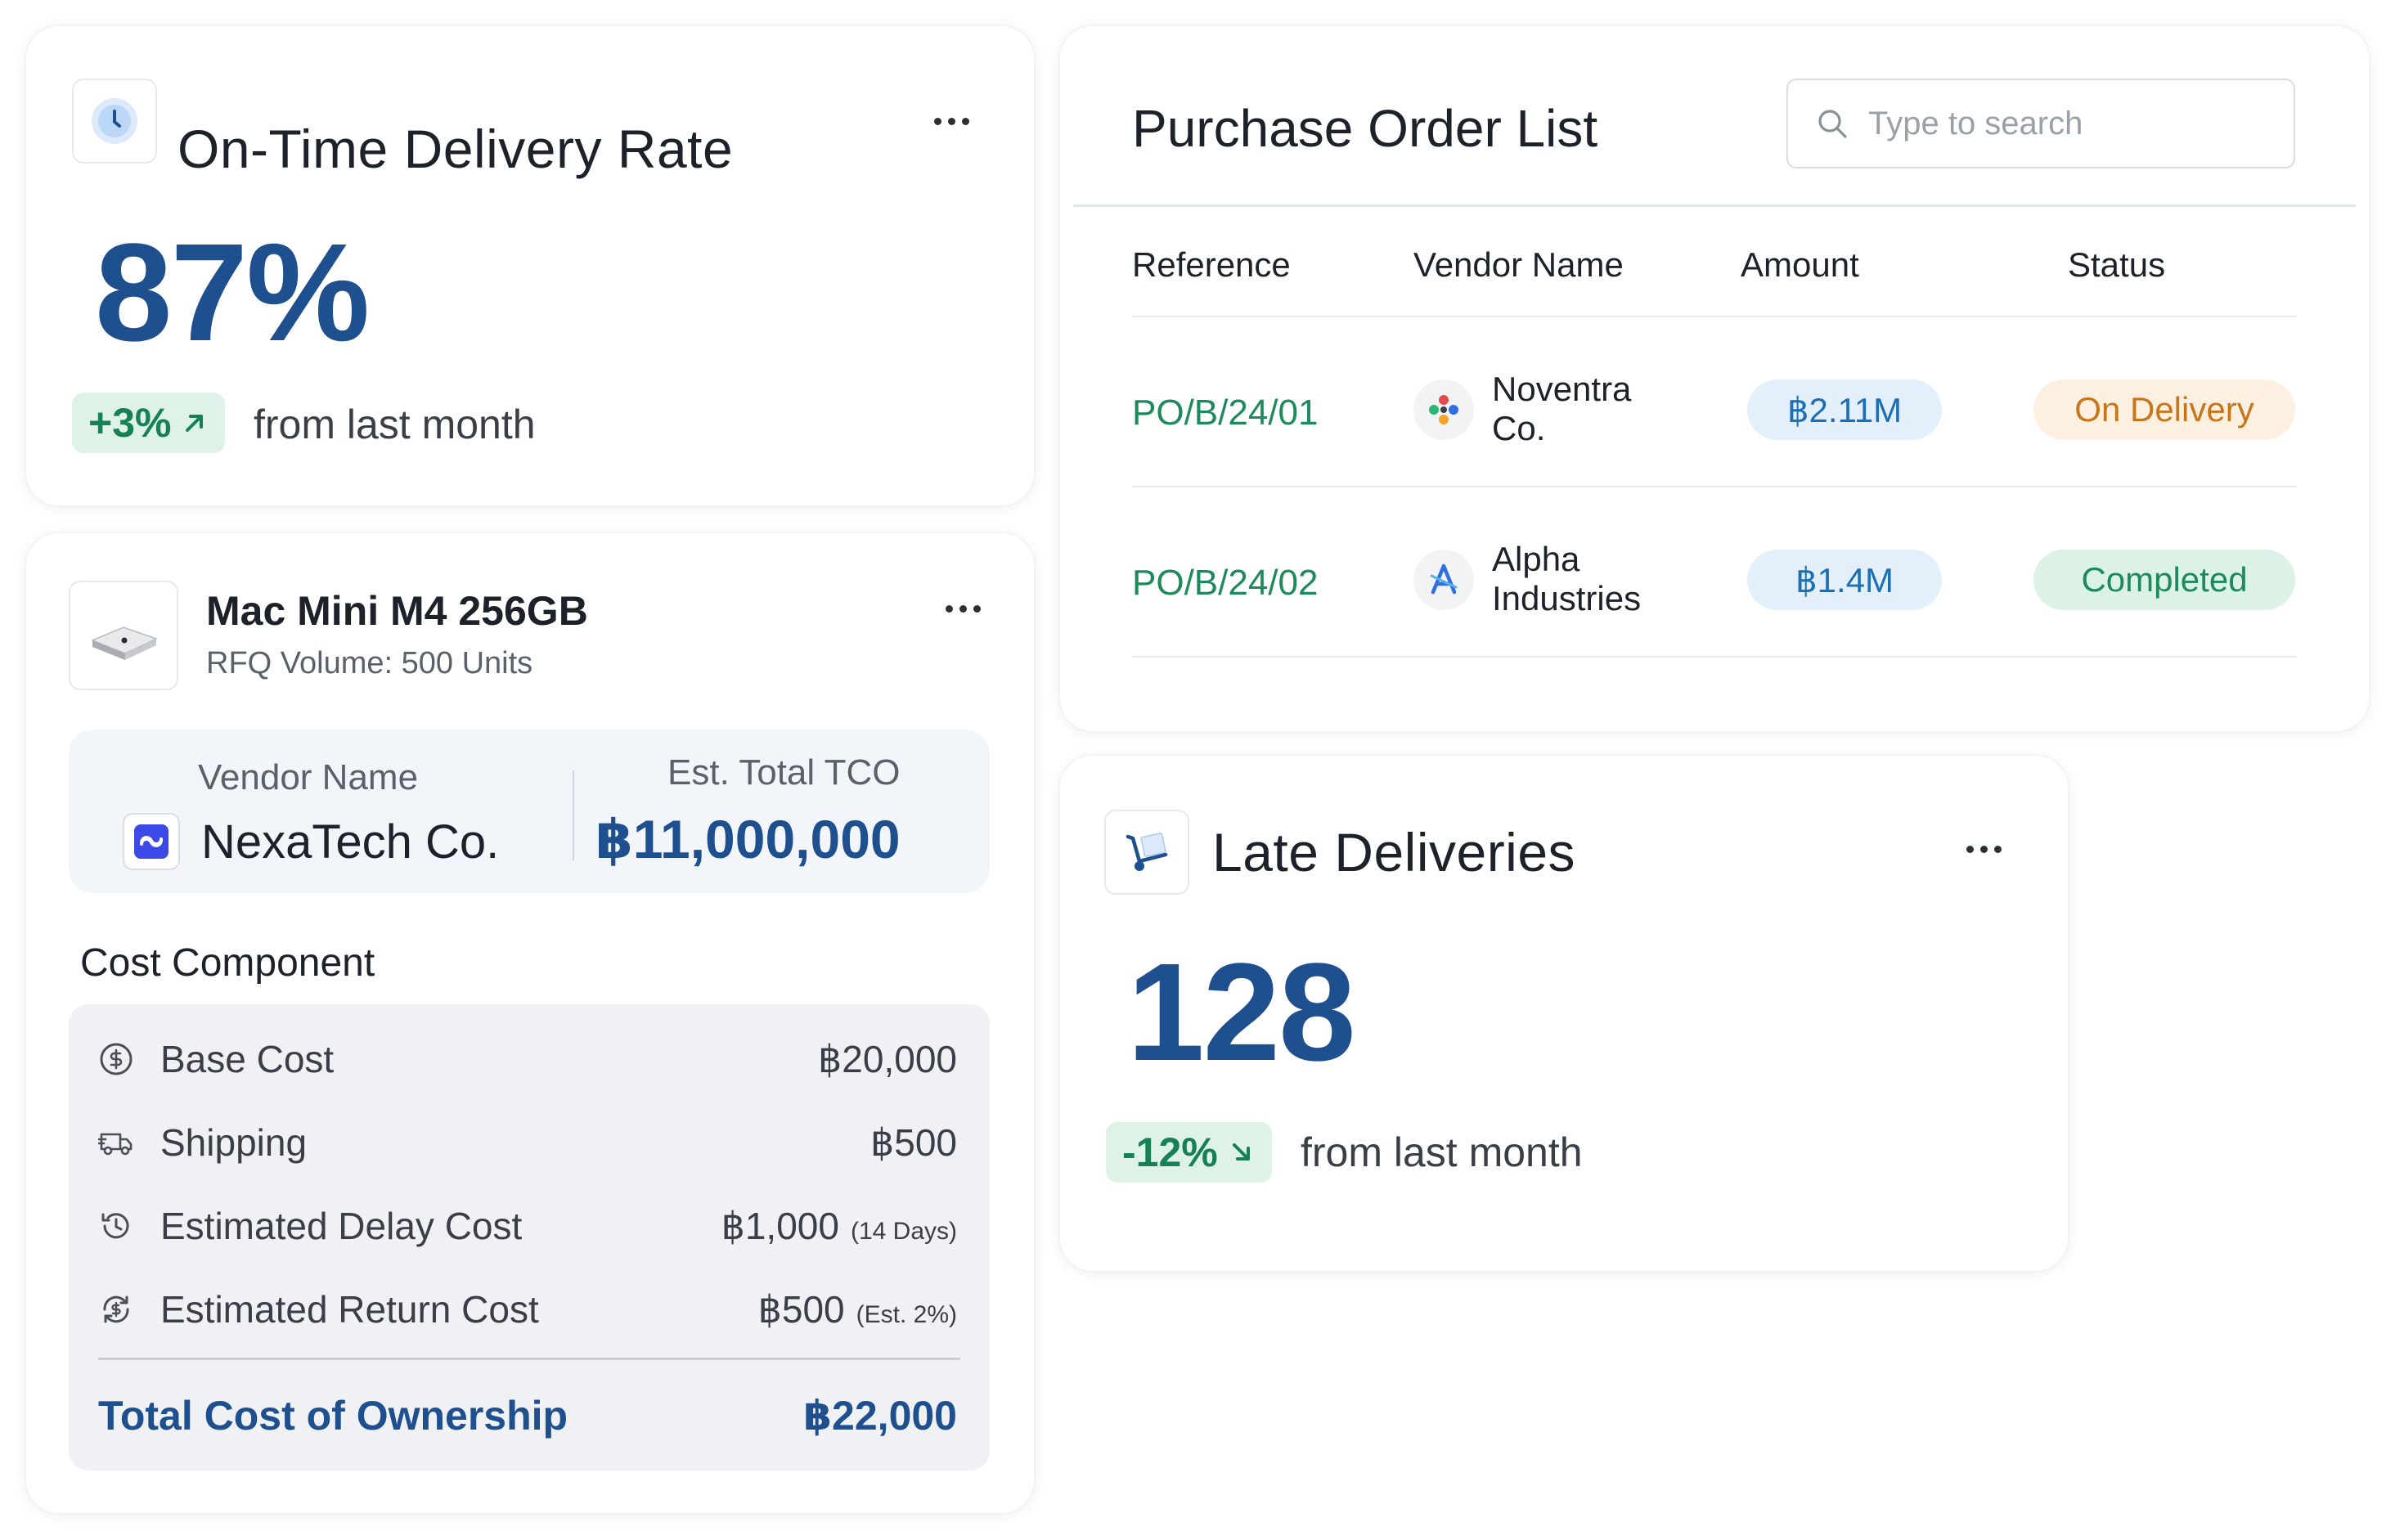 This screenshot has width=2395, height=1540. I want to click on cost-value: ฿20,000, so click(888, 1059).